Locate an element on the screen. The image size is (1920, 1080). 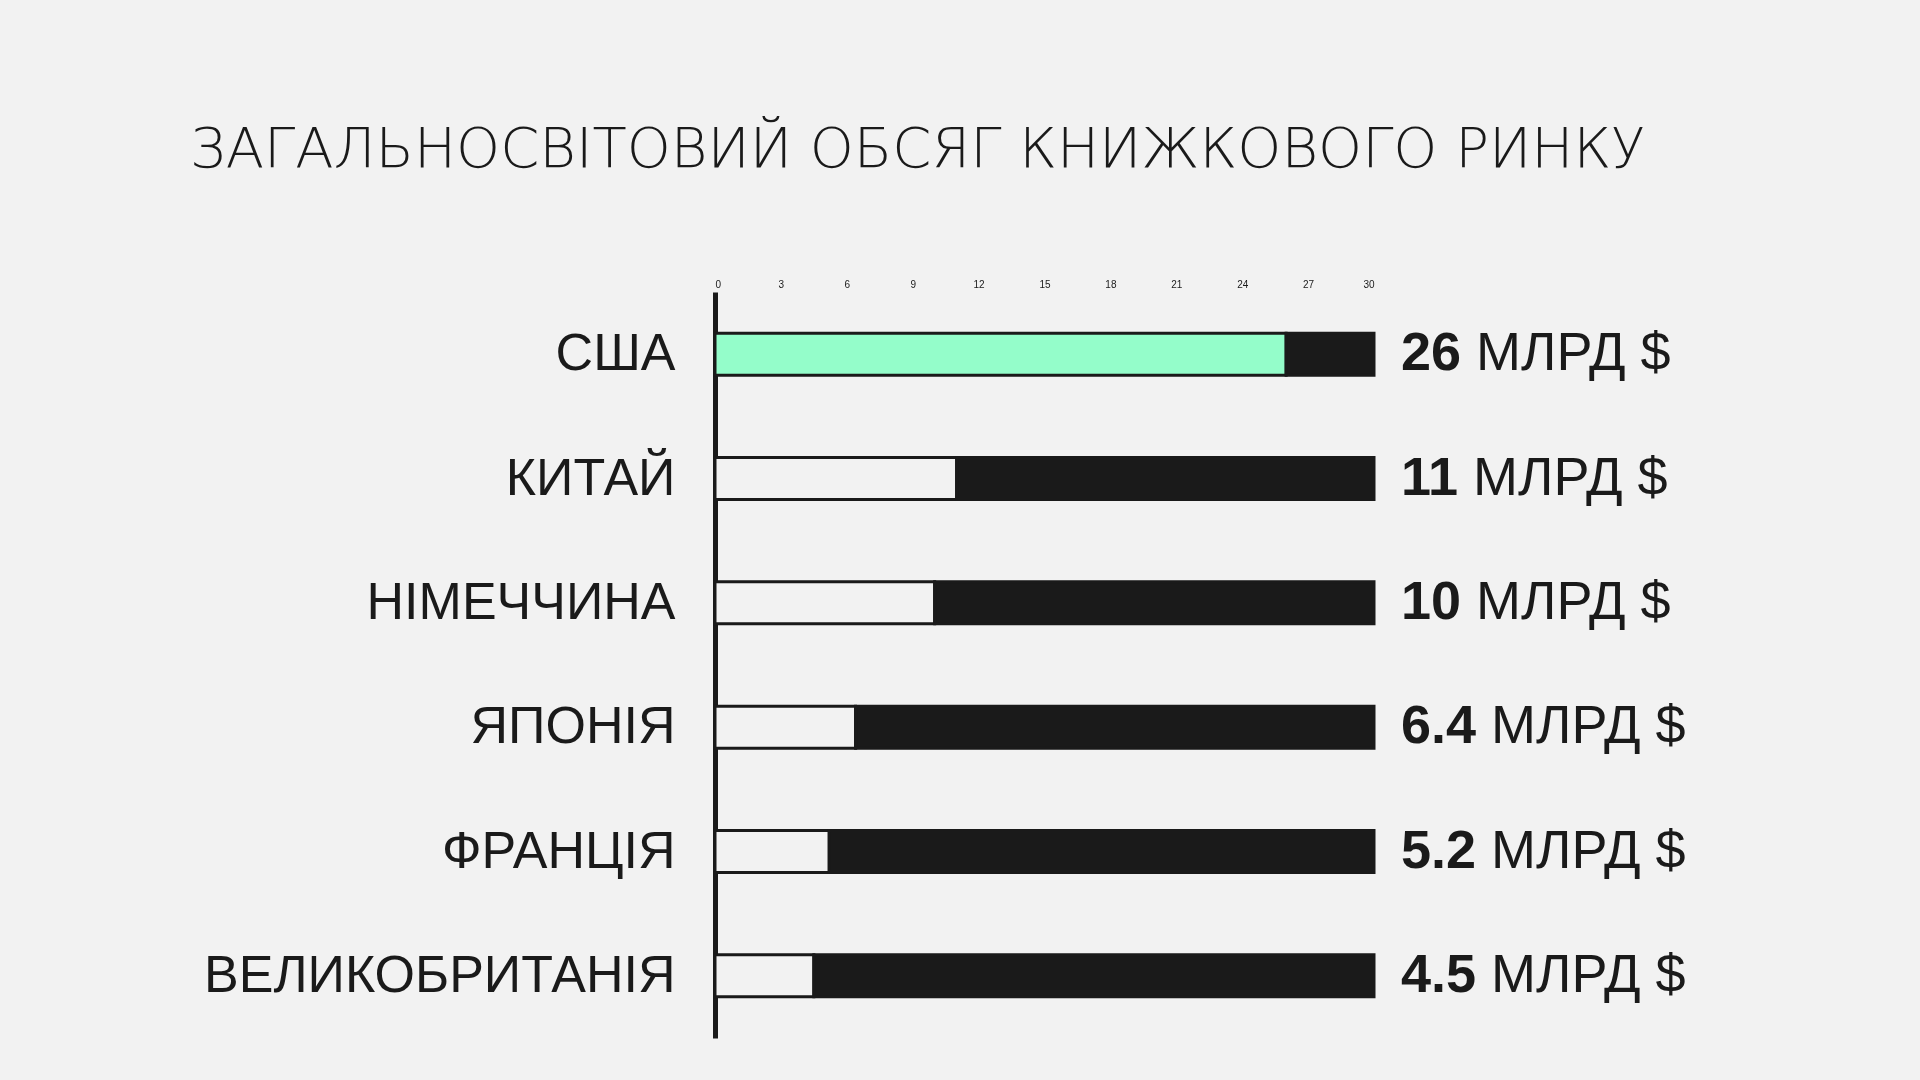
x-tick-label: 21 is located at coordinates (1177, 284).